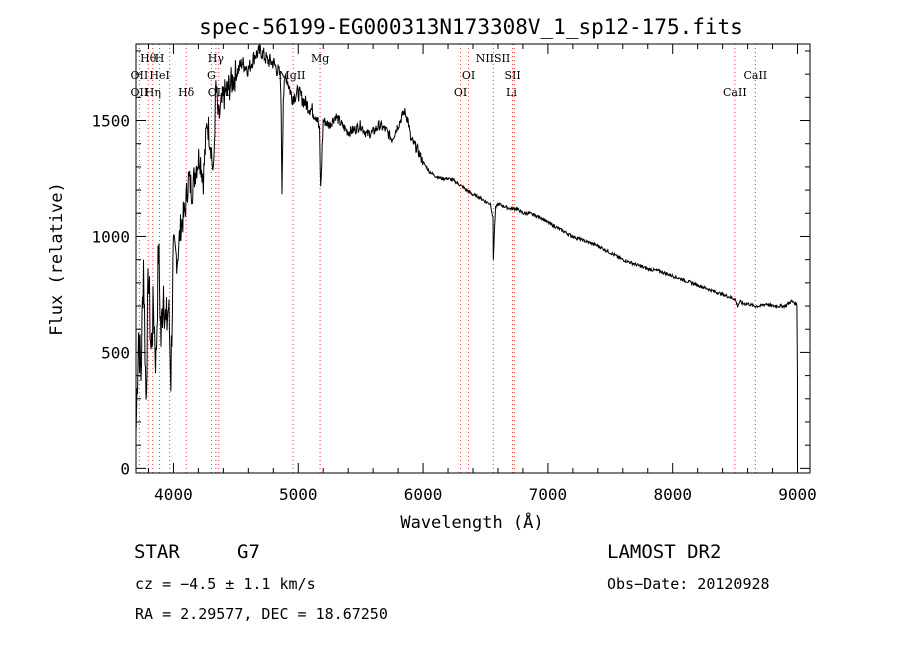  Describe the element at coordinates (493, 58) in the screenshot. I see `spectral-line-label: NIISII` at that location.